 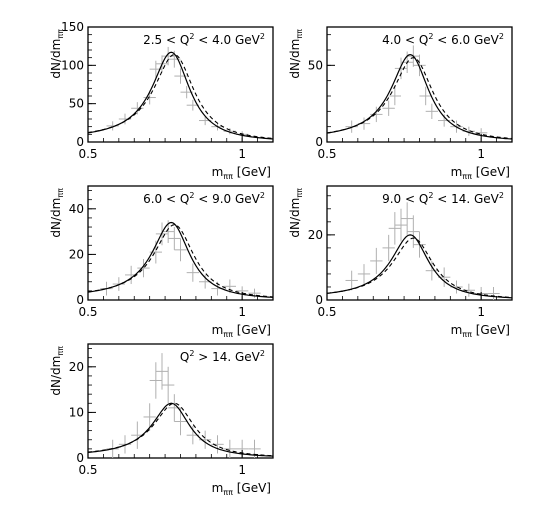 What do you see at coordinates (443, 198) in the screenshot?
I see `q2-range-label: 9.0 < Q2 < 14. GeV2` at bounding box center [443, 198].